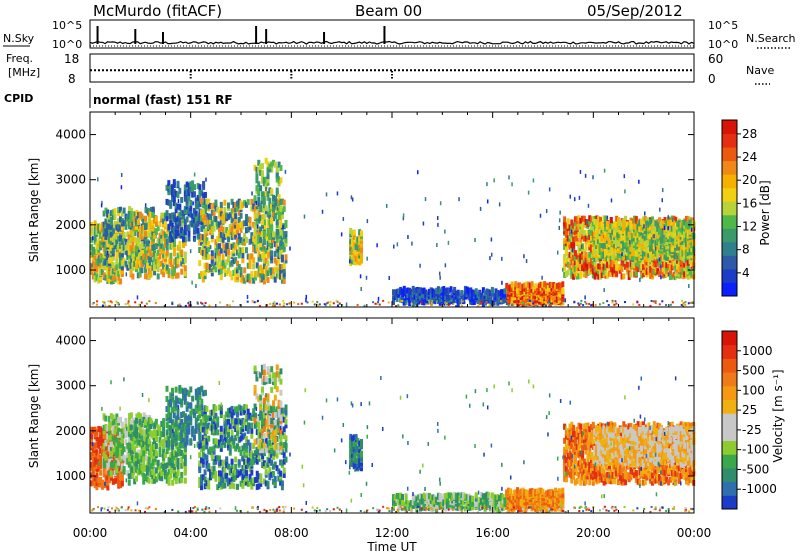 The image size is (800, 554). What do you see at coordinates (256, 203) in the screenshot?
I see `scatter-echo` at bounding box center [256, 203].